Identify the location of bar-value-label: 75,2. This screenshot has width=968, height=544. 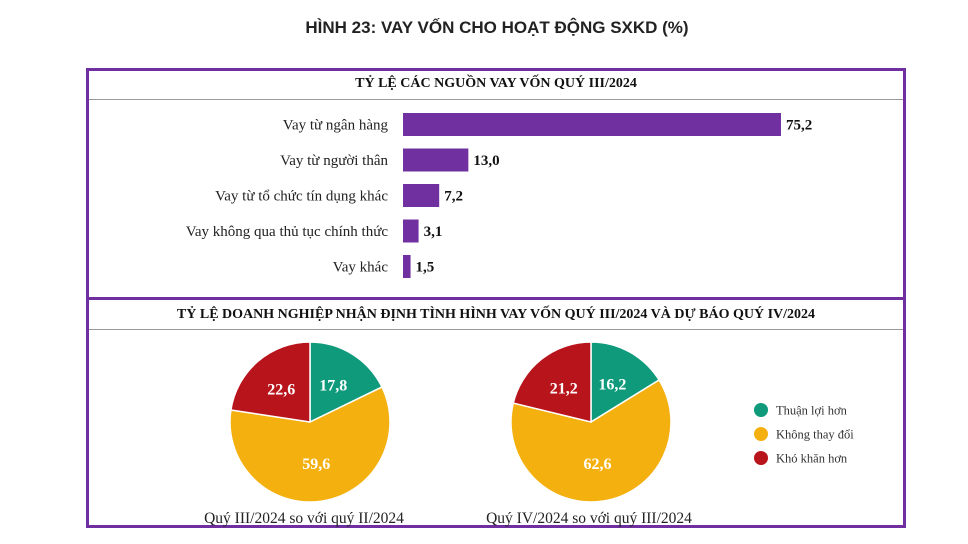
(799, 126).